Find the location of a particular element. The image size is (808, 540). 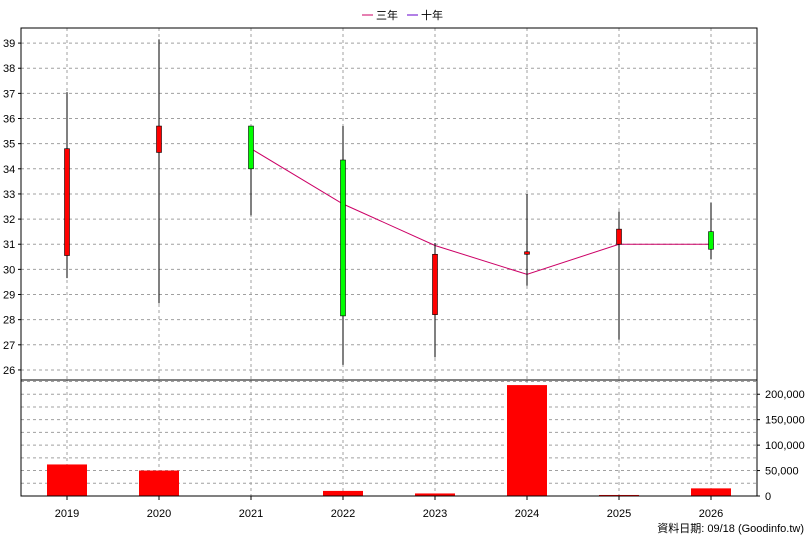

x-tick-label: 2019 is located at coordinates (67, 514).